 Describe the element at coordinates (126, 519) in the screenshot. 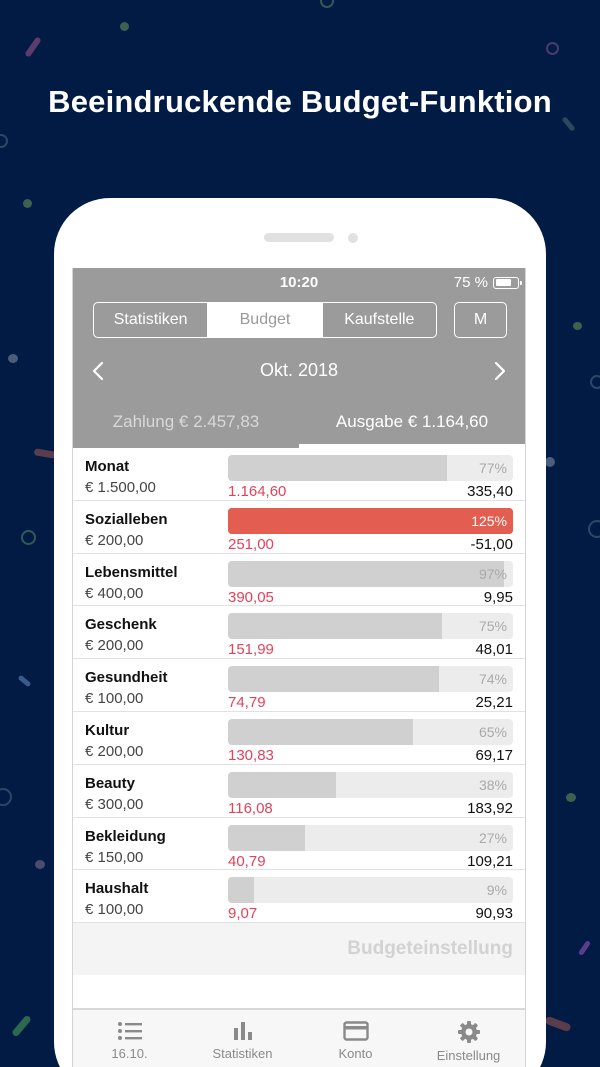

I see `category-name: Sozialleben` at that location.